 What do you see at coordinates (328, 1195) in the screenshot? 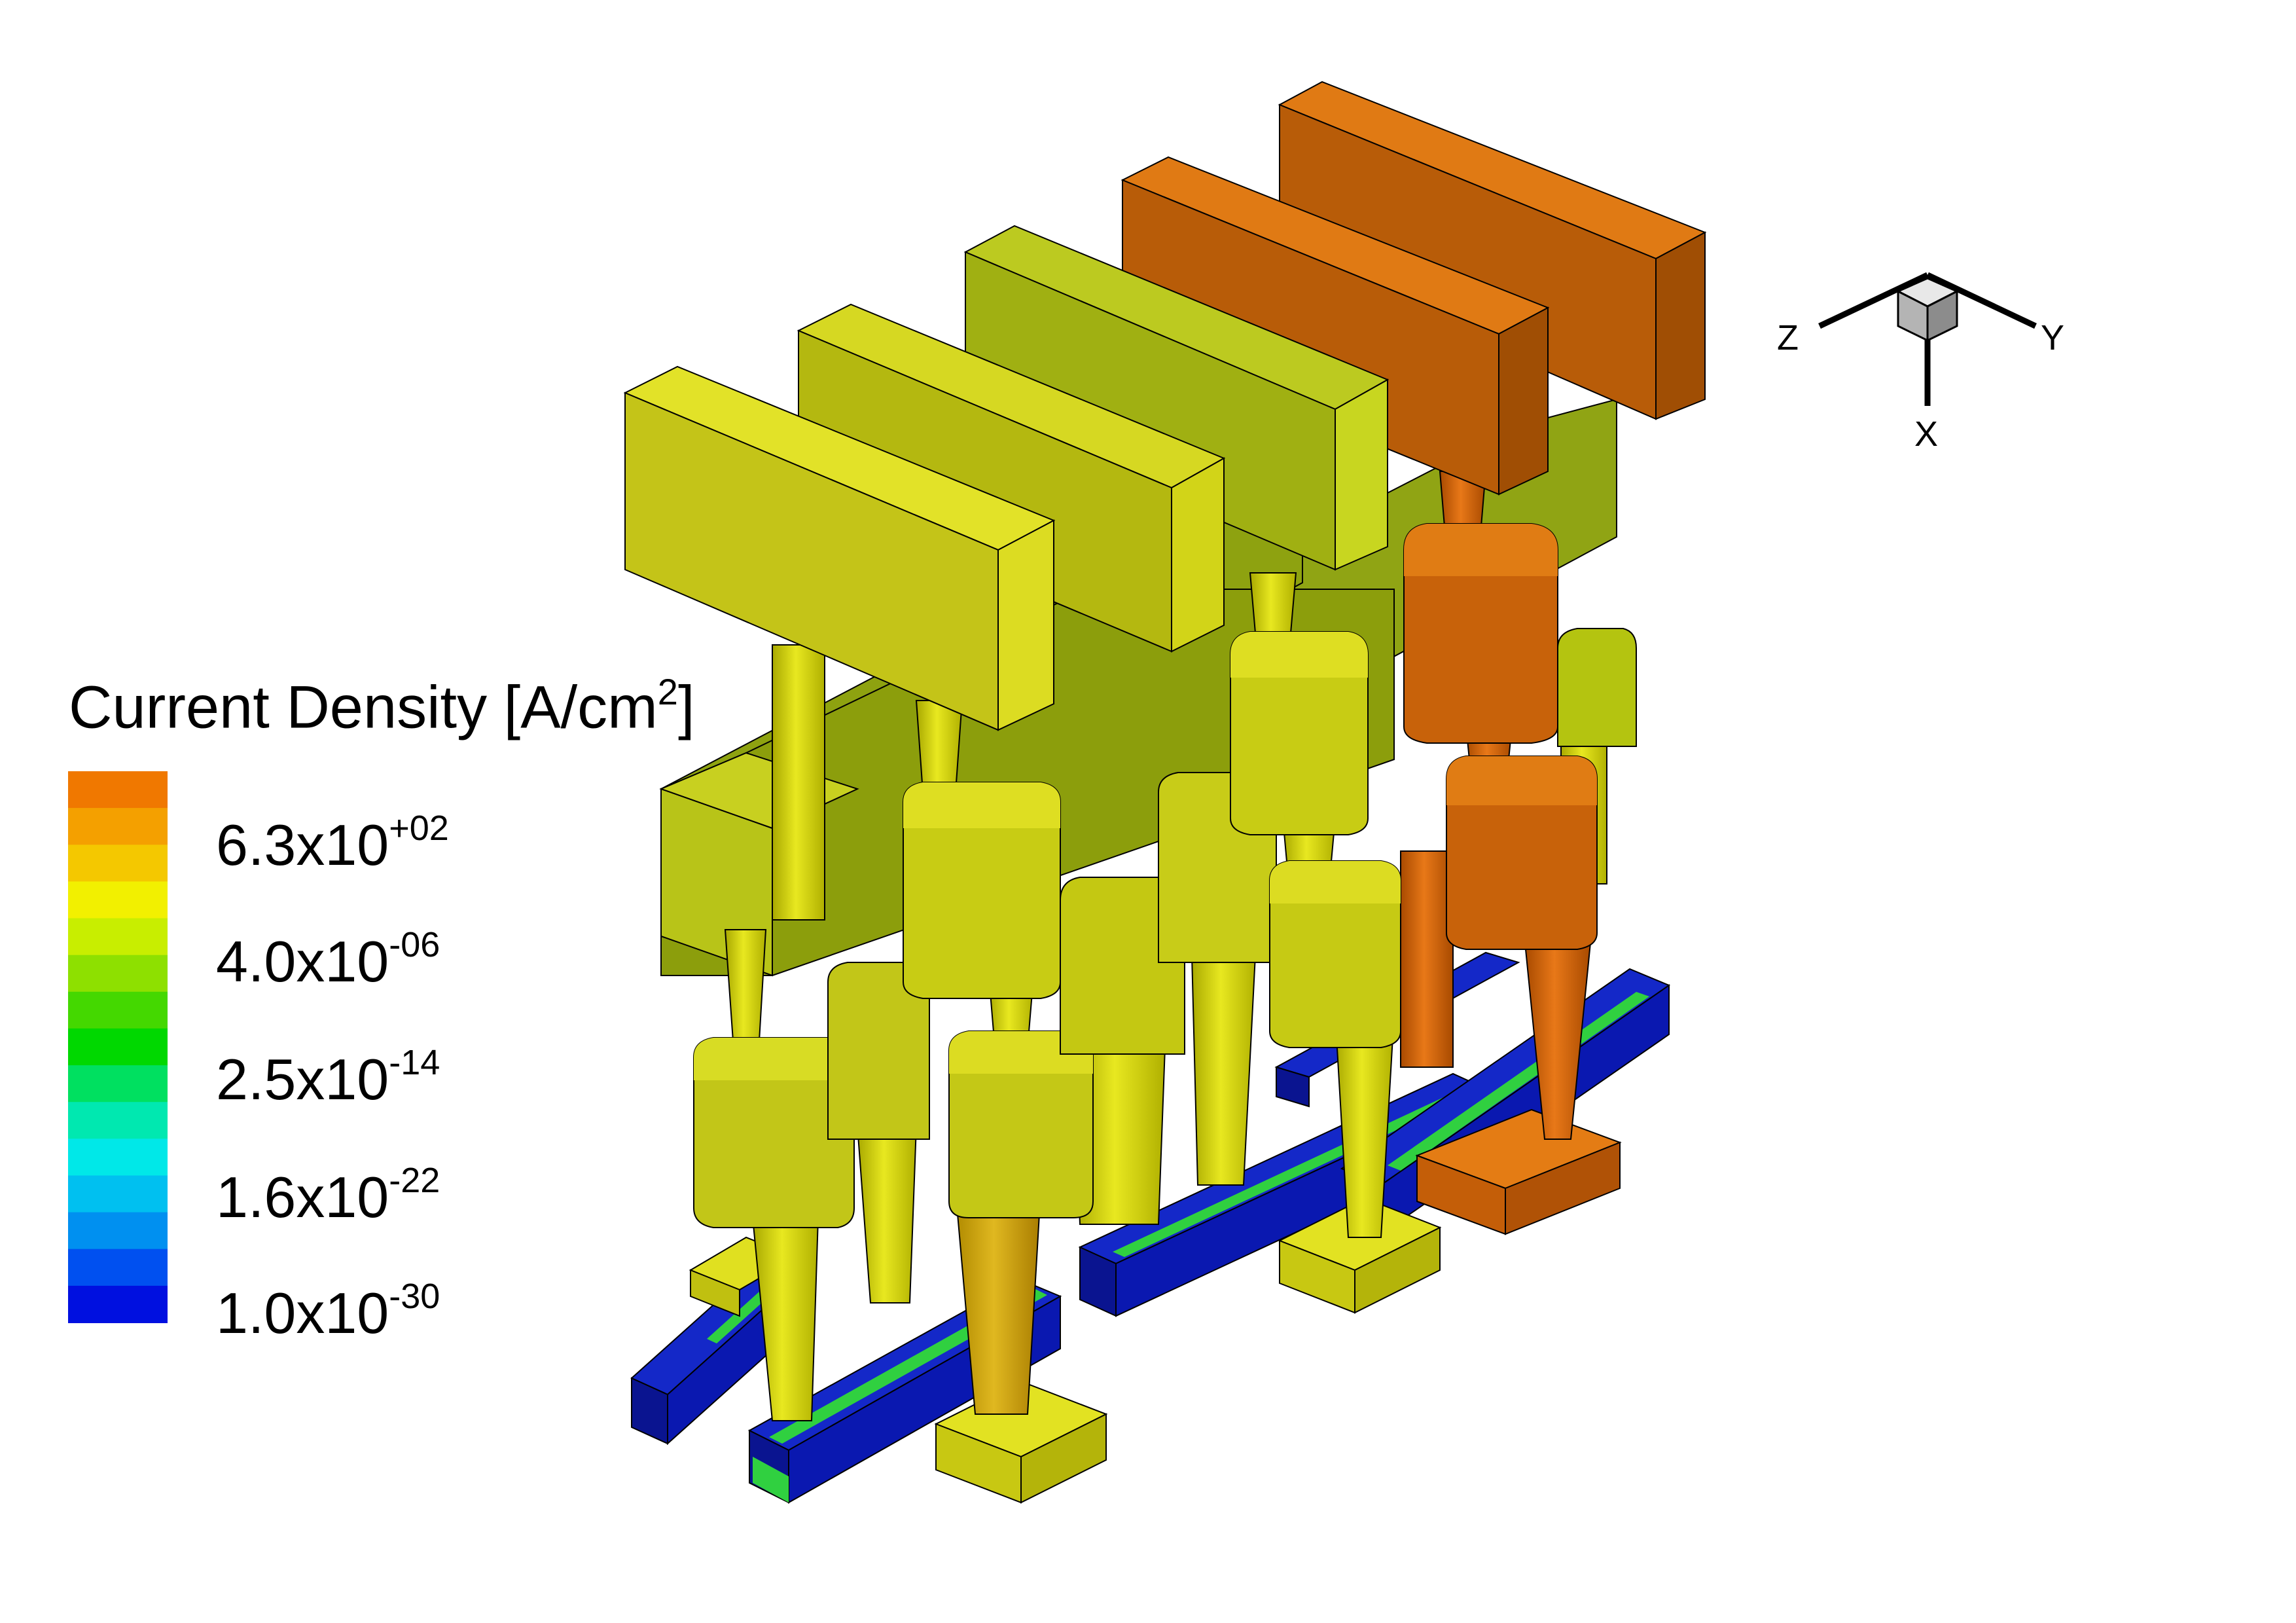
I see `legend-tick-label: 1.6x10⁻²²` at bounding box center [328, 1195].